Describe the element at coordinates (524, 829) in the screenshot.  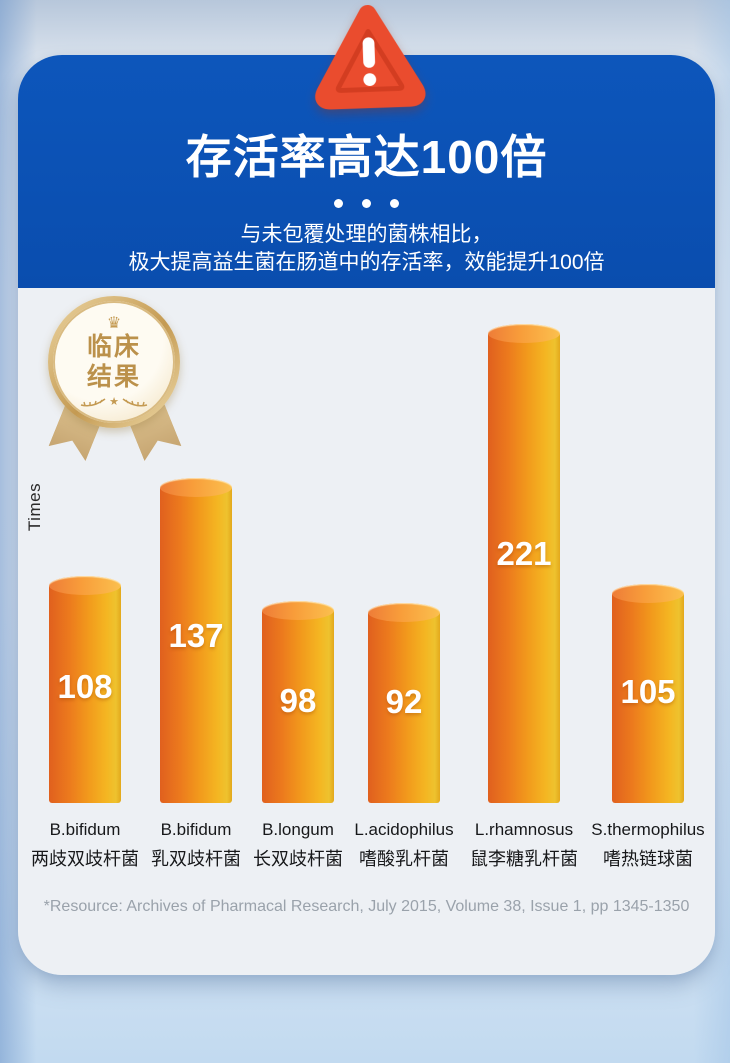
I see `category-latin-name: L.rhamnosus` at that location.